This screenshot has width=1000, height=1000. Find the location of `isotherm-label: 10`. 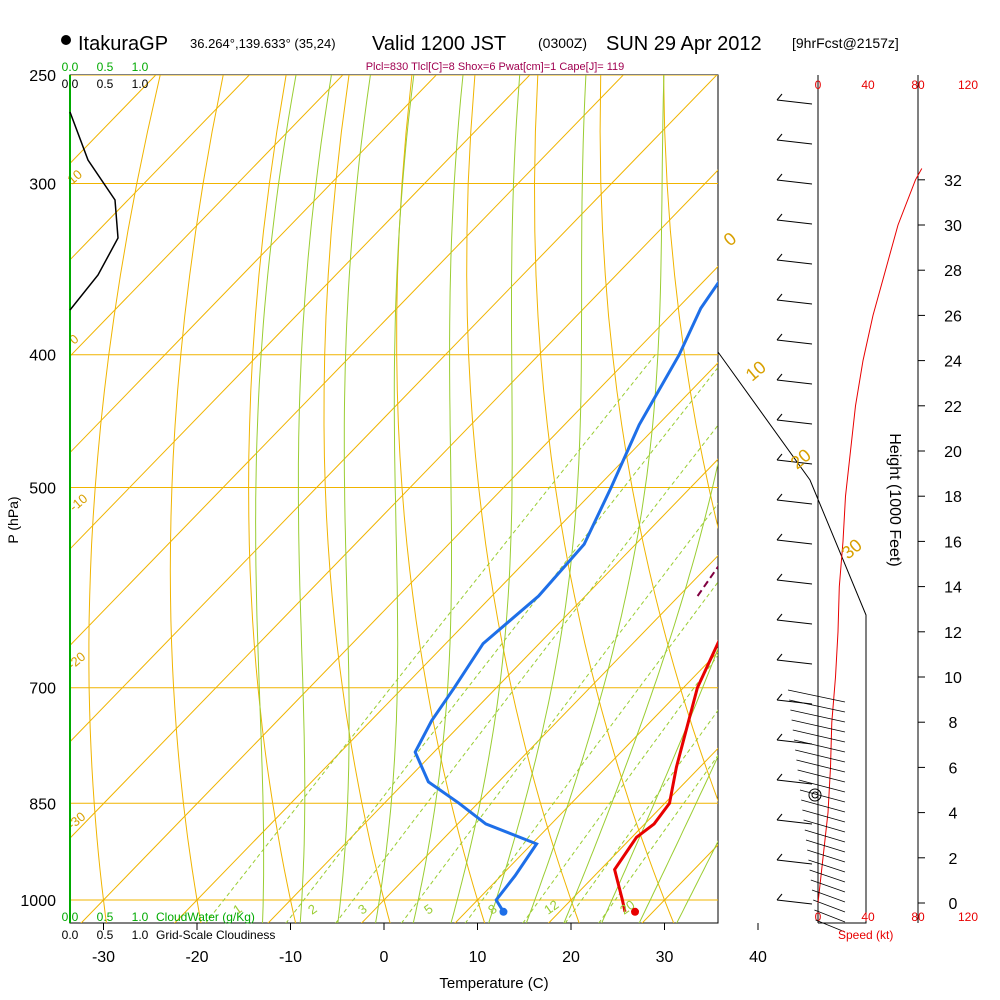

isotherm-label: 10 is located at coordinates (756, 371).